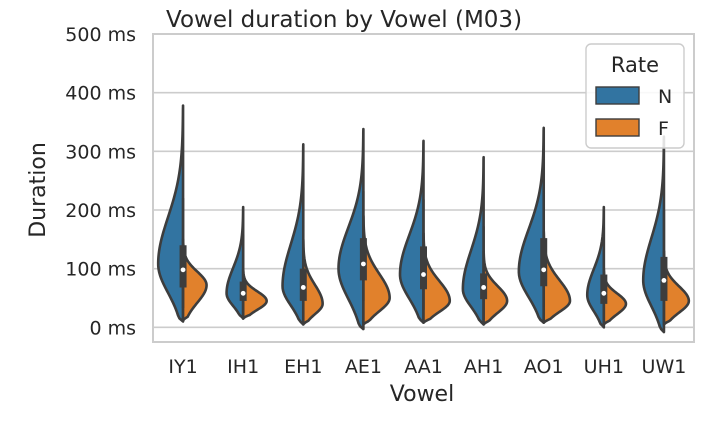  I want to click on median-point-eh1, so click(303, 287).